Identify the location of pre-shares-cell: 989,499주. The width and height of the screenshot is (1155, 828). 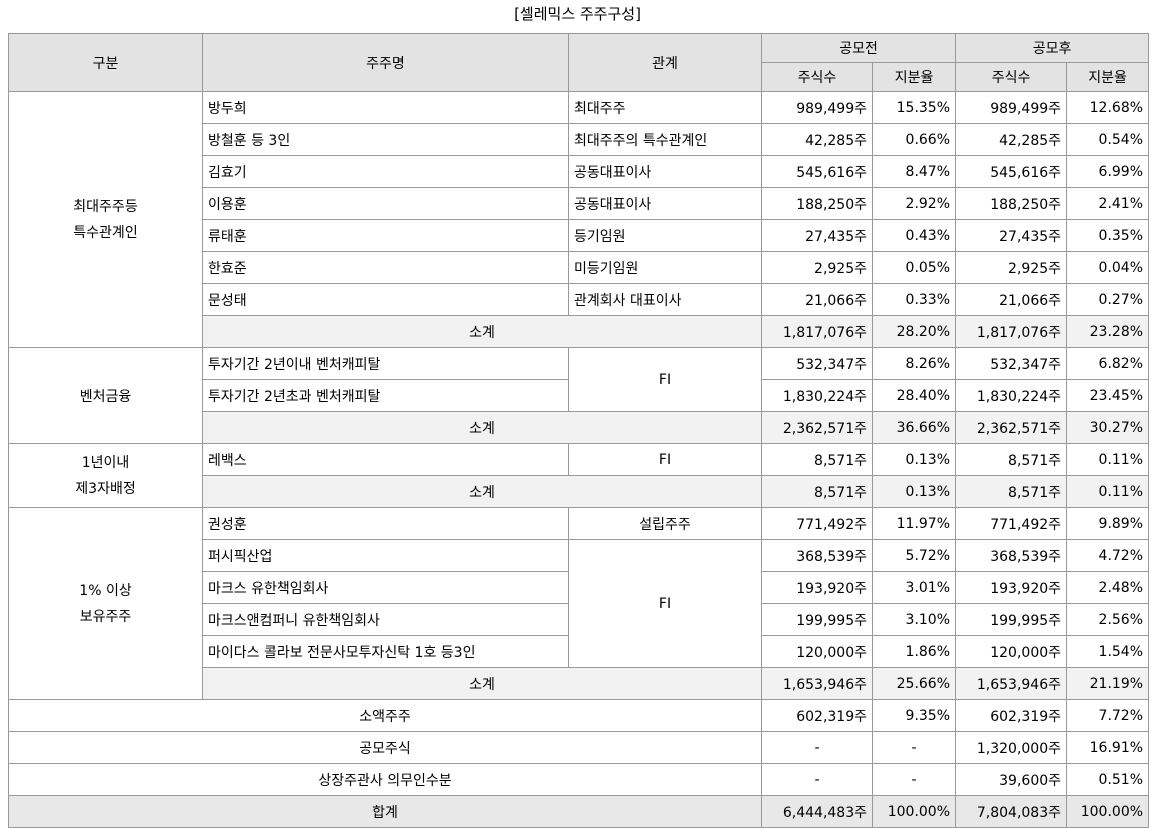
(817, 107).